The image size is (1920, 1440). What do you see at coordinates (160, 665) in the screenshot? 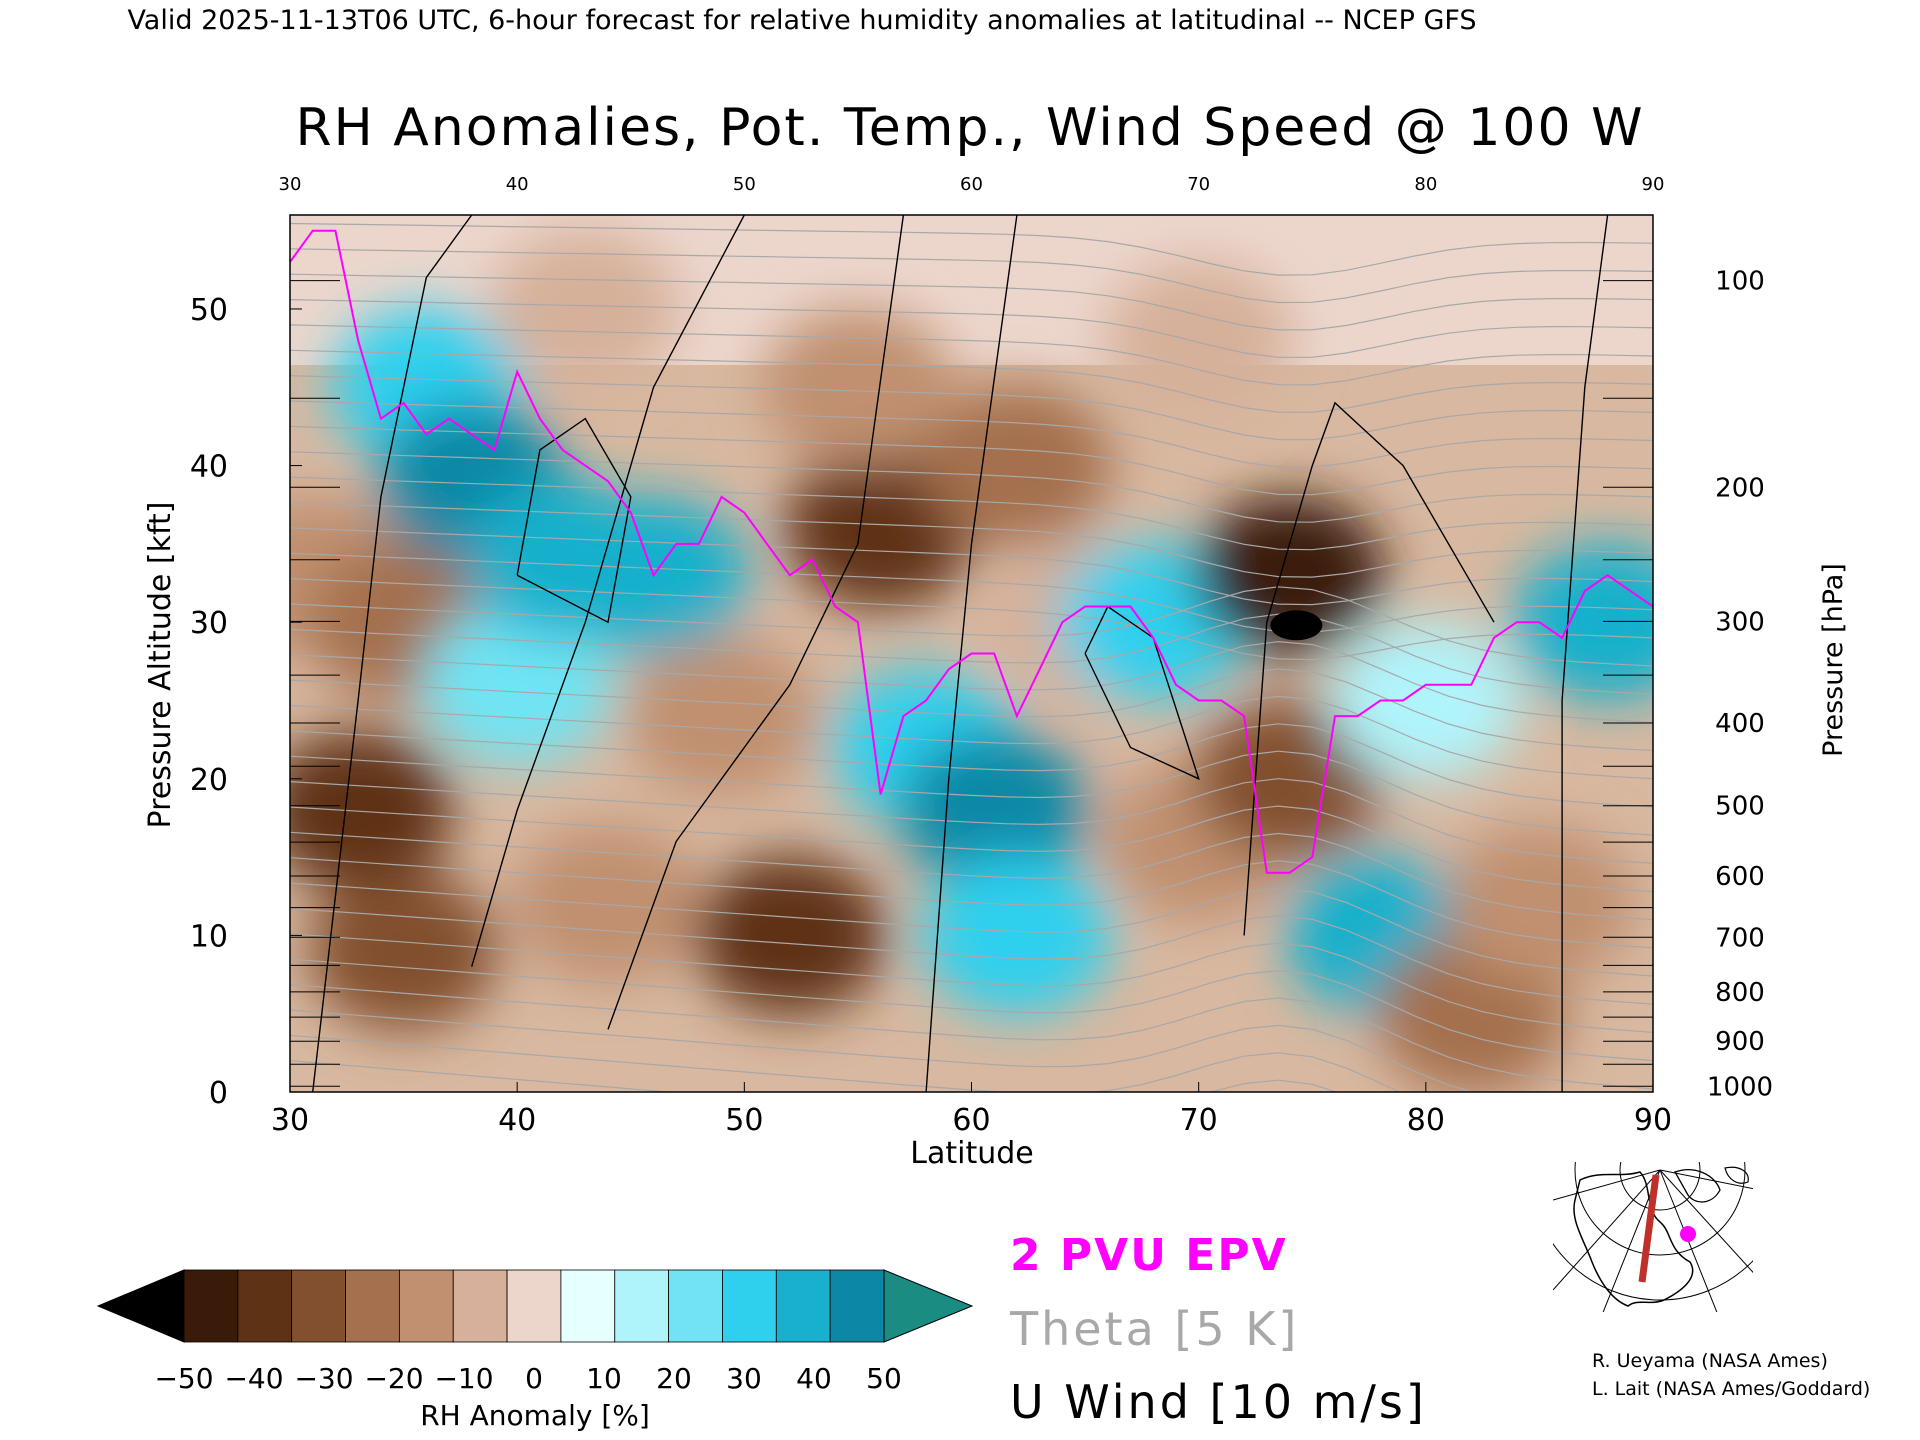
I see `y-axis-label-left: Pressure Altitude [kft]` at bounding box center [160, 665].